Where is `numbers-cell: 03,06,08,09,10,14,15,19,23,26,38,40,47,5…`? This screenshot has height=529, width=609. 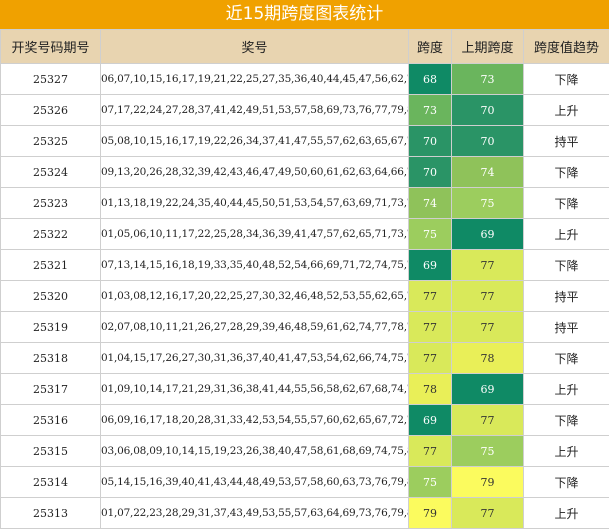
numbers-cell: 03,06,08,09,10,14,15,19,23,26,38,40,47,5… is located at coordinates (254, 451).